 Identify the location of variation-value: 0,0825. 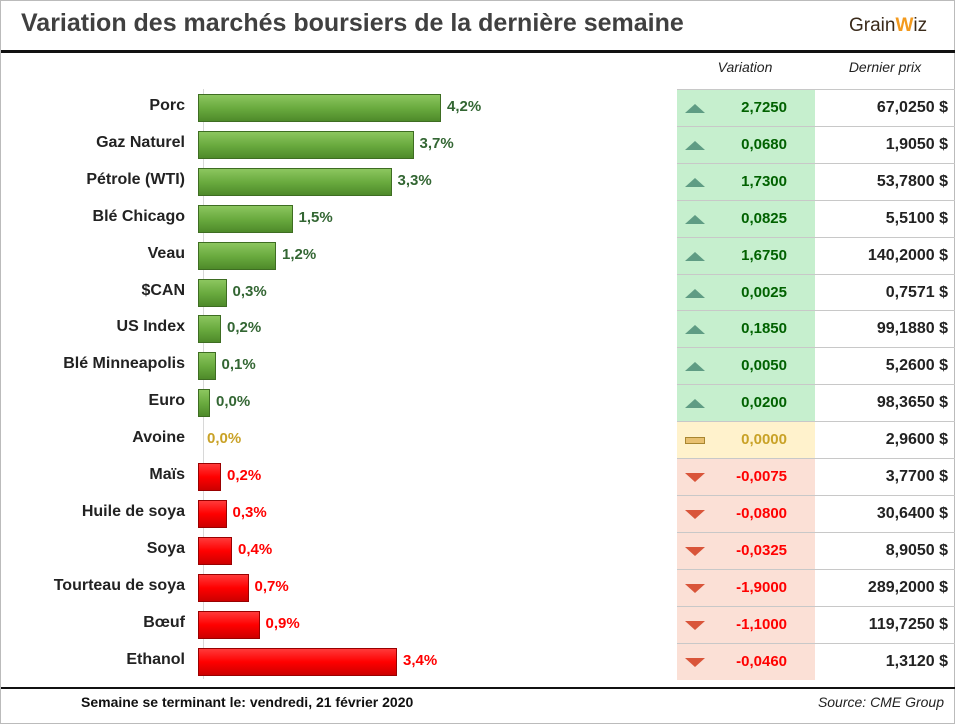
(764, 218).